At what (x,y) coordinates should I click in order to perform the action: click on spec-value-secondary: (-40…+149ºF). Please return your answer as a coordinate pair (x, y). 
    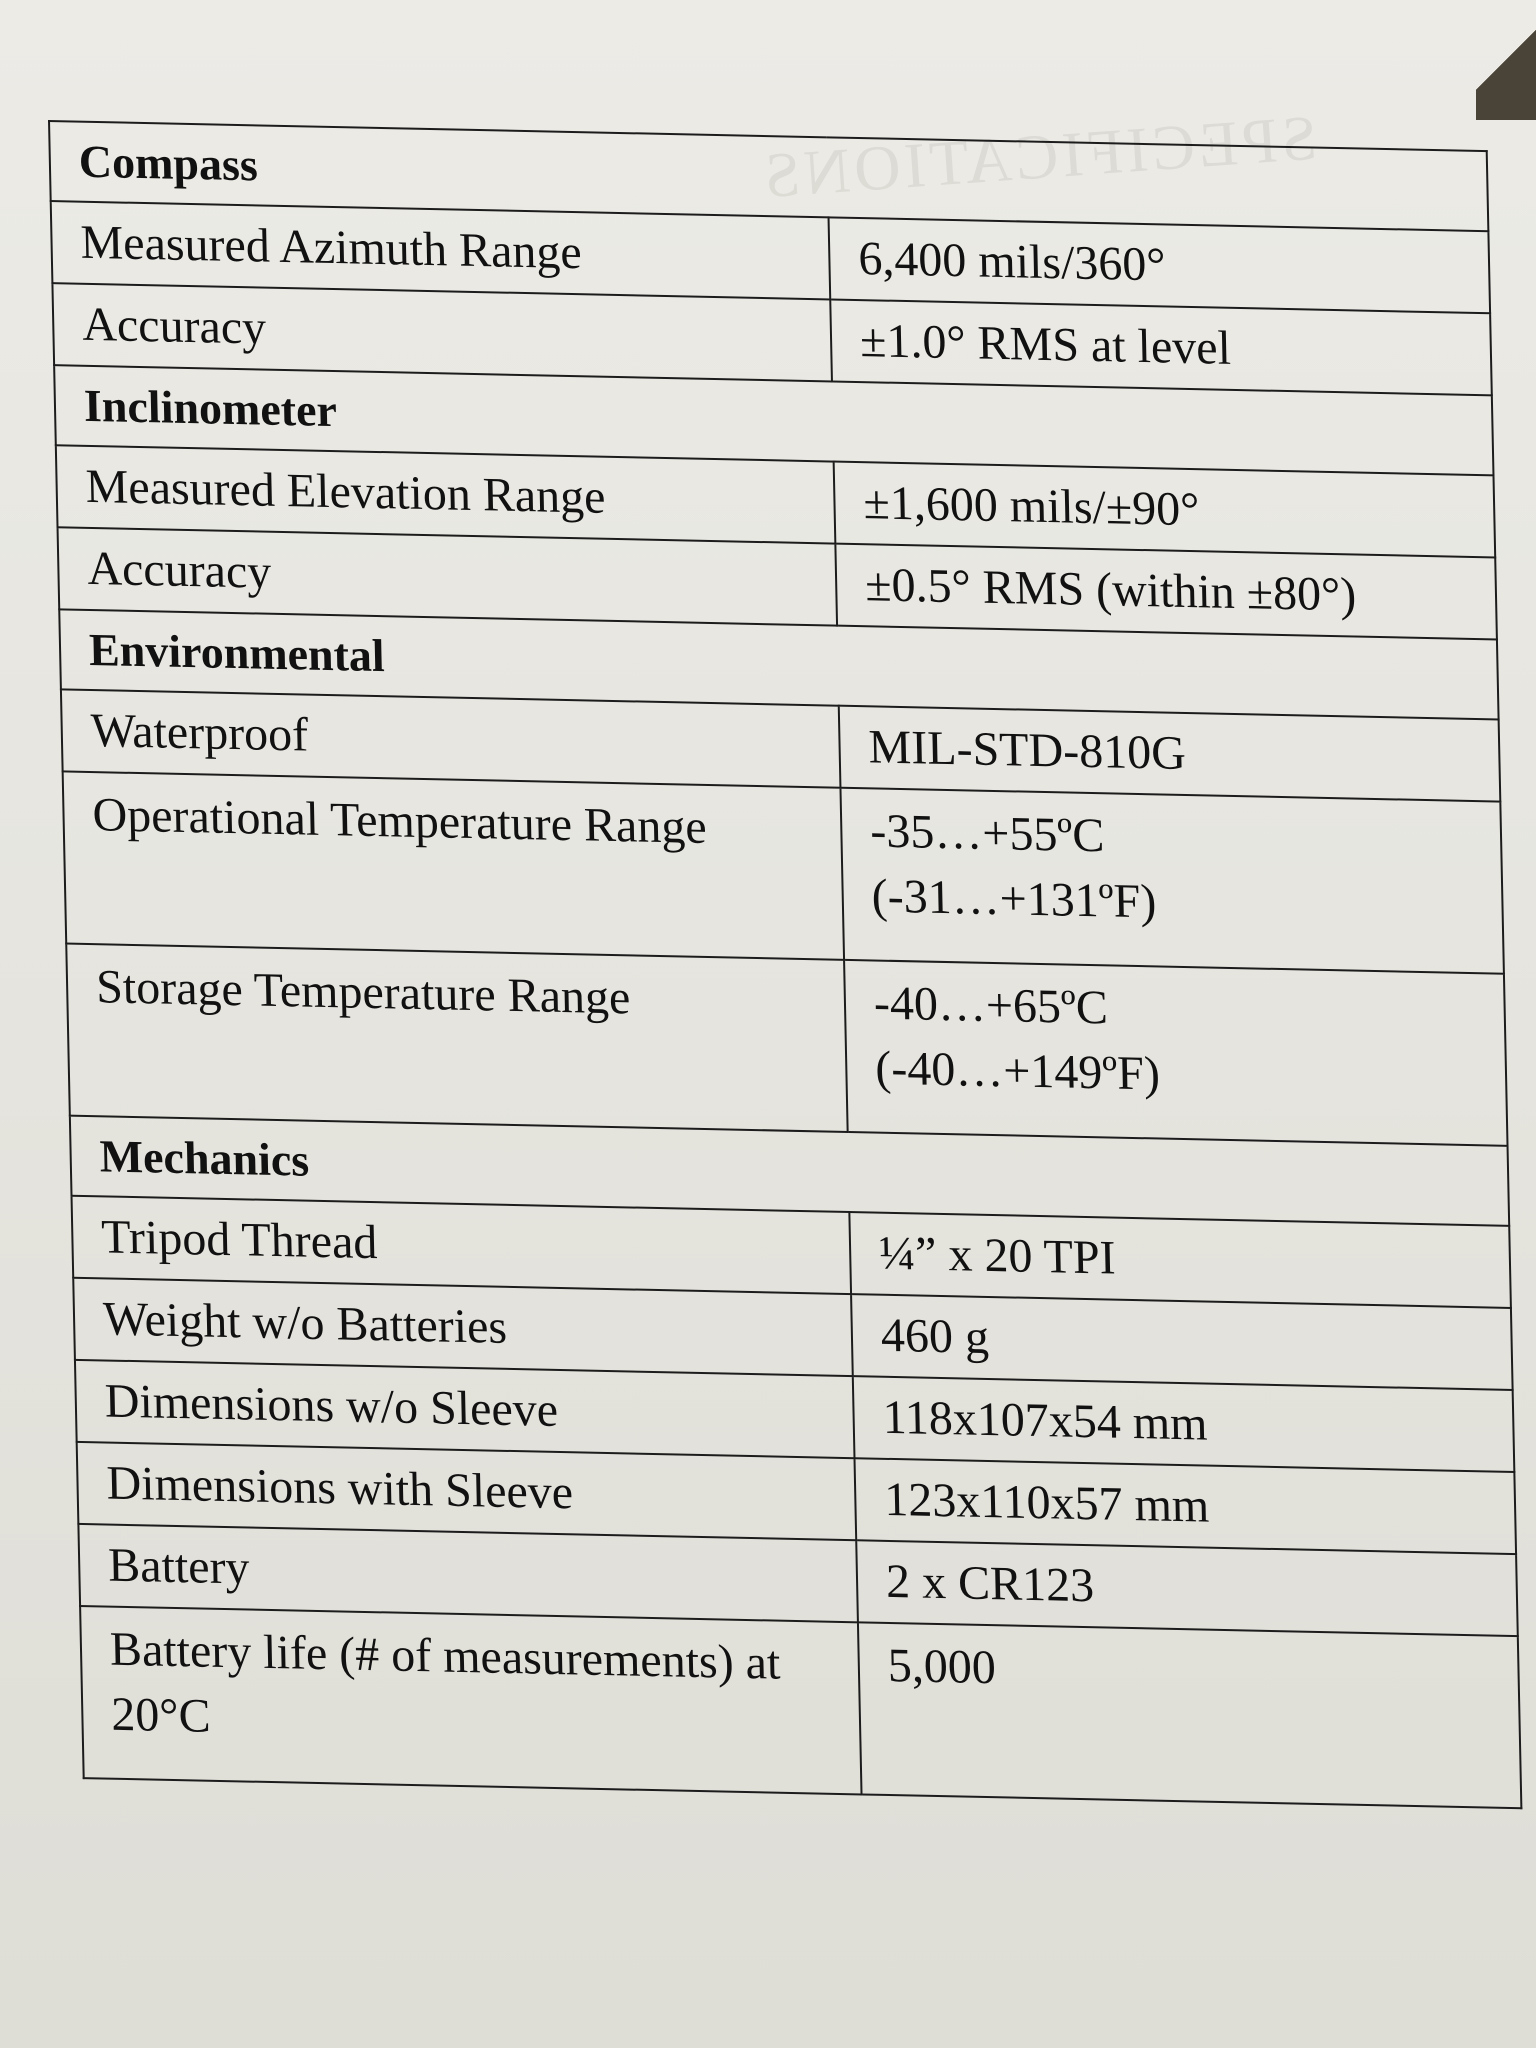
    Looking at the image, I should click on (1017, 1071).